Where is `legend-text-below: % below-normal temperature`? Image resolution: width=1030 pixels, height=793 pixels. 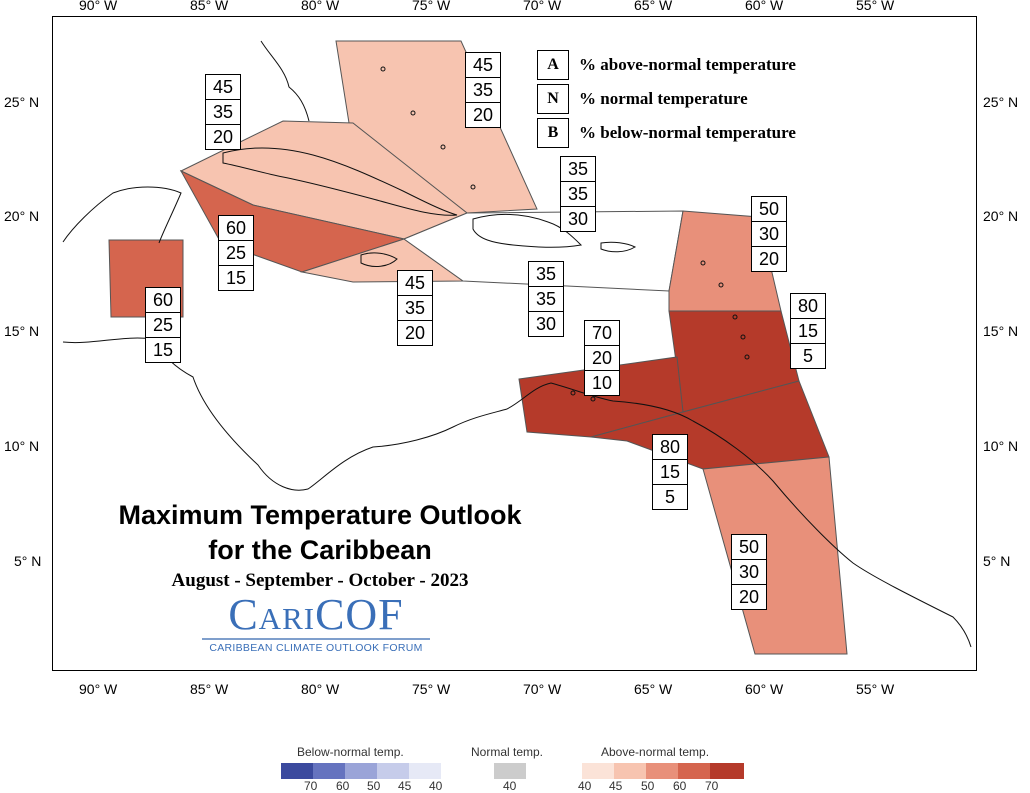
legend-text-below: % below-normal temperature is located at coordinates (687, 132).